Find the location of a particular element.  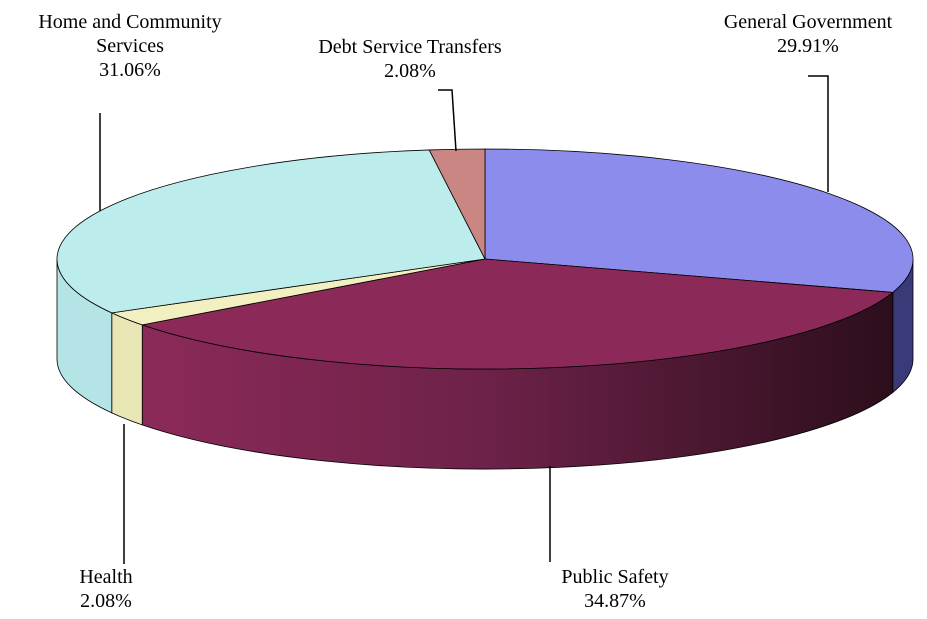

slice-public-safety is located at coordinates (517, 314).